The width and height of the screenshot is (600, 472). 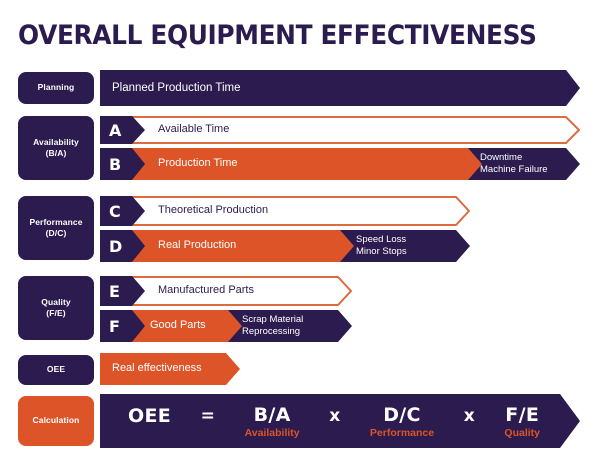 What do you see at coordinates (56, 141) in the screenshot?
I see `category-label-availability-text: Availability` at bounding box center [56, 141].